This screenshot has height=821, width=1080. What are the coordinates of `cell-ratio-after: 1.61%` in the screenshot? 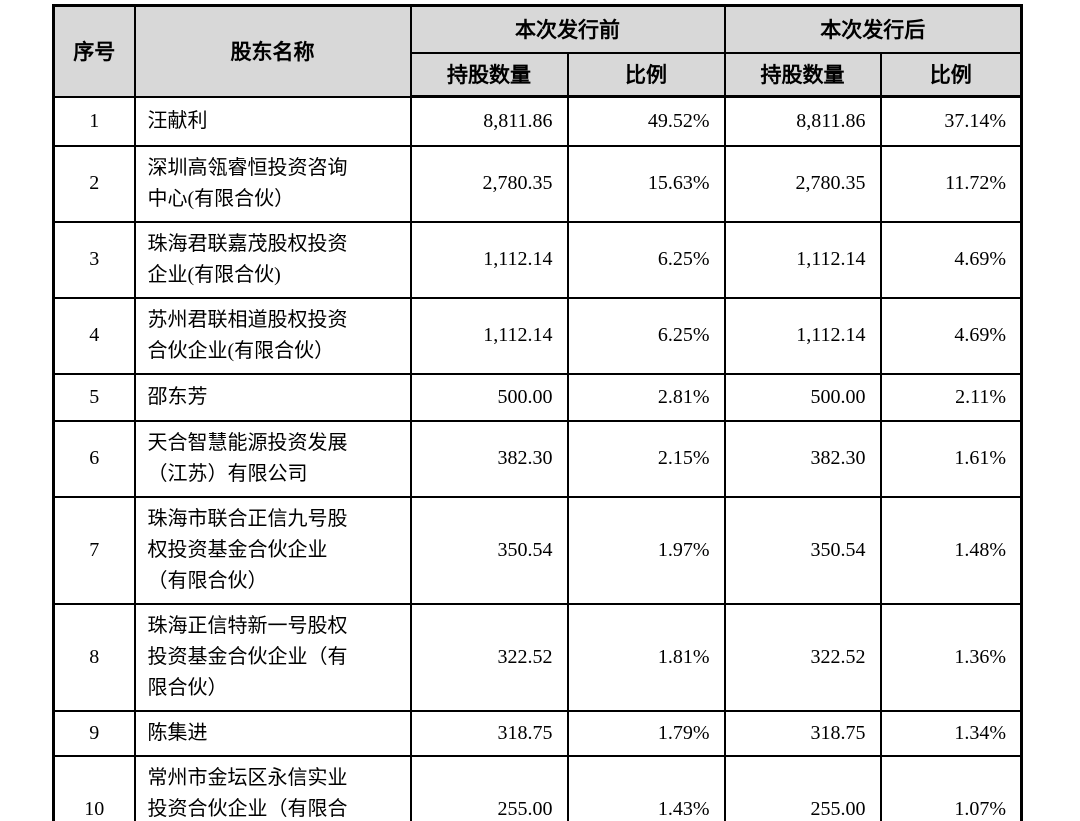 It's located at (951, 458).